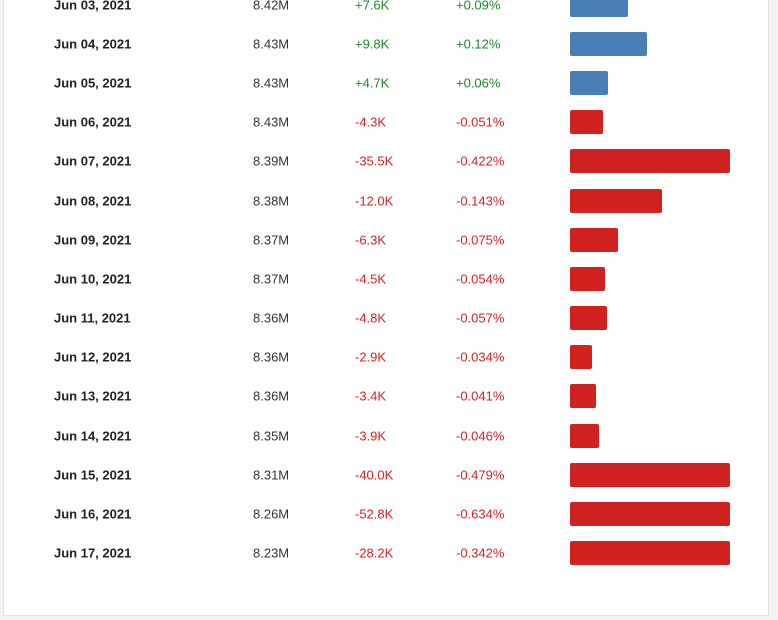  I want to click on table-row: Jun 07, 2021 8.39M -35.5K -0.422%, so click(386, 161).